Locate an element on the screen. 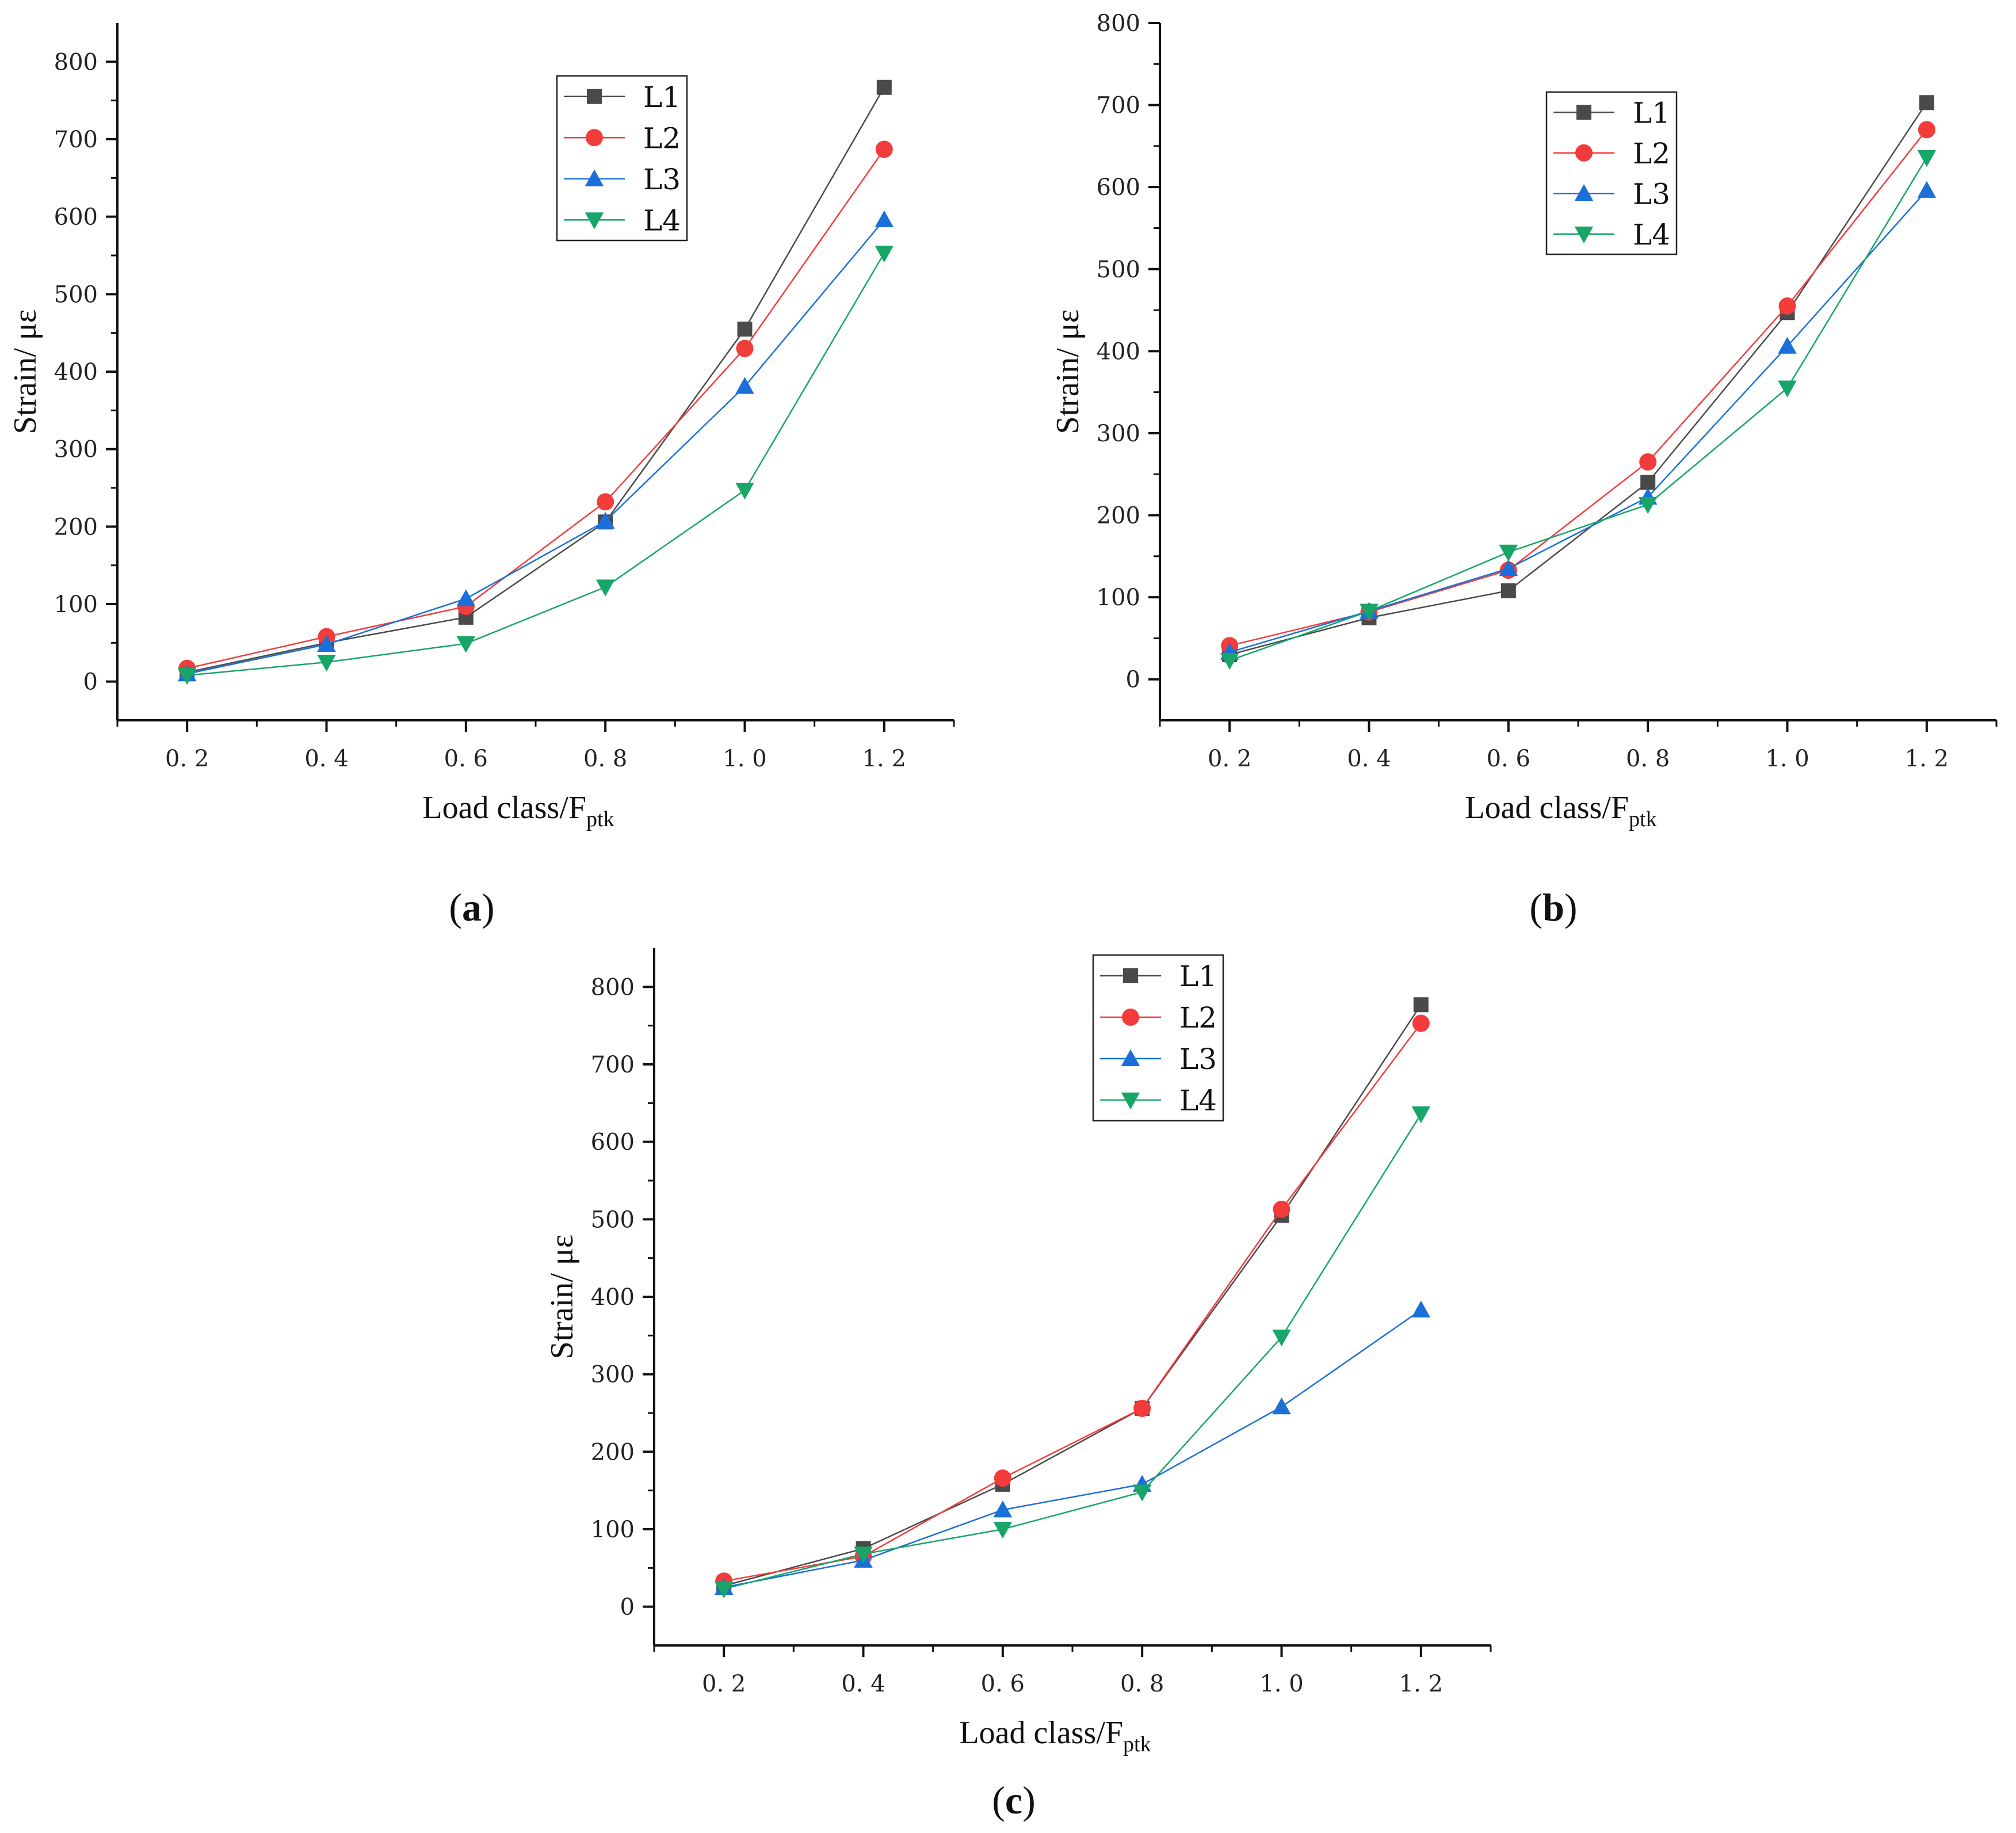 This screenshot has height=1833, width=2016. panel-label-close: ) is located at coordinates (488, 907).